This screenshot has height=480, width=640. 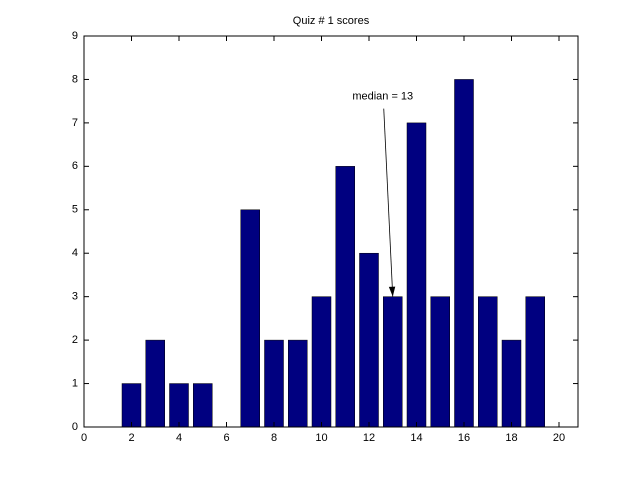 What do you see at coordinates (75, 166) in the screenshot?
I see `y-tick-label: 6` at bounding box center [75, 166].